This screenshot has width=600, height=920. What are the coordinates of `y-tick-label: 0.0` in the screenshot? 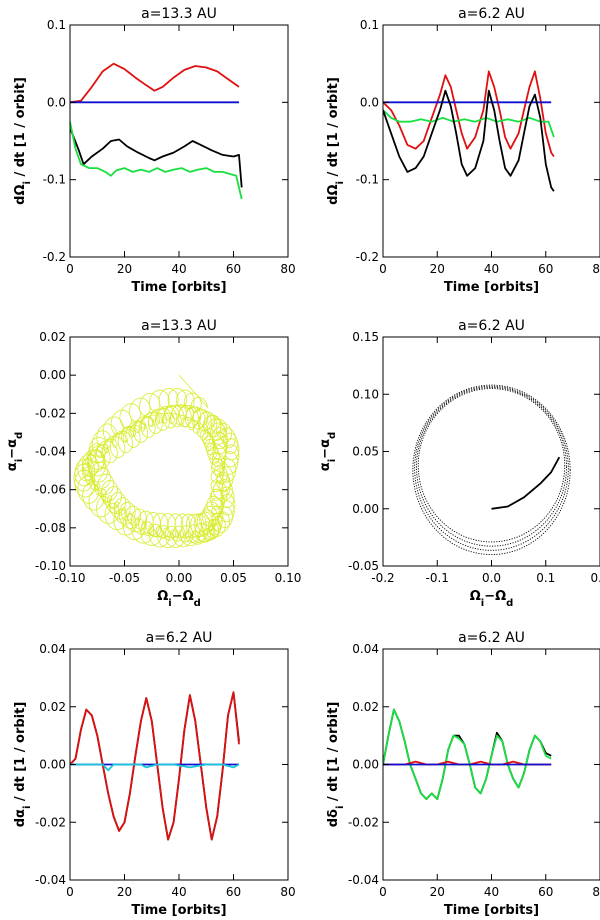 It's located at (369, 102).